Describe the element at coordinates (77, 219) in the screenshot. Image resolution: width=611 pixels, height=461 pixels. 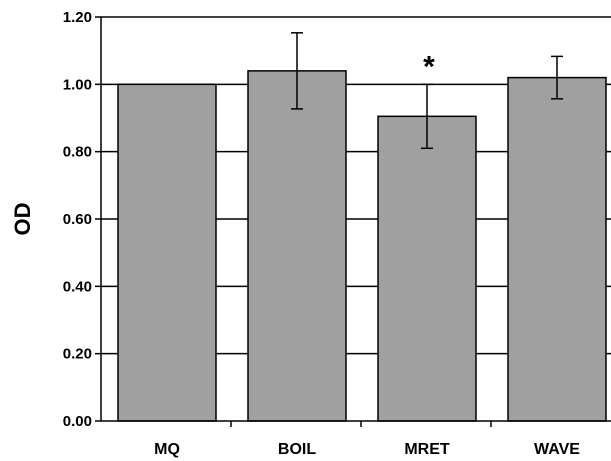
I see `y-tick-label: 0.60` at that location.